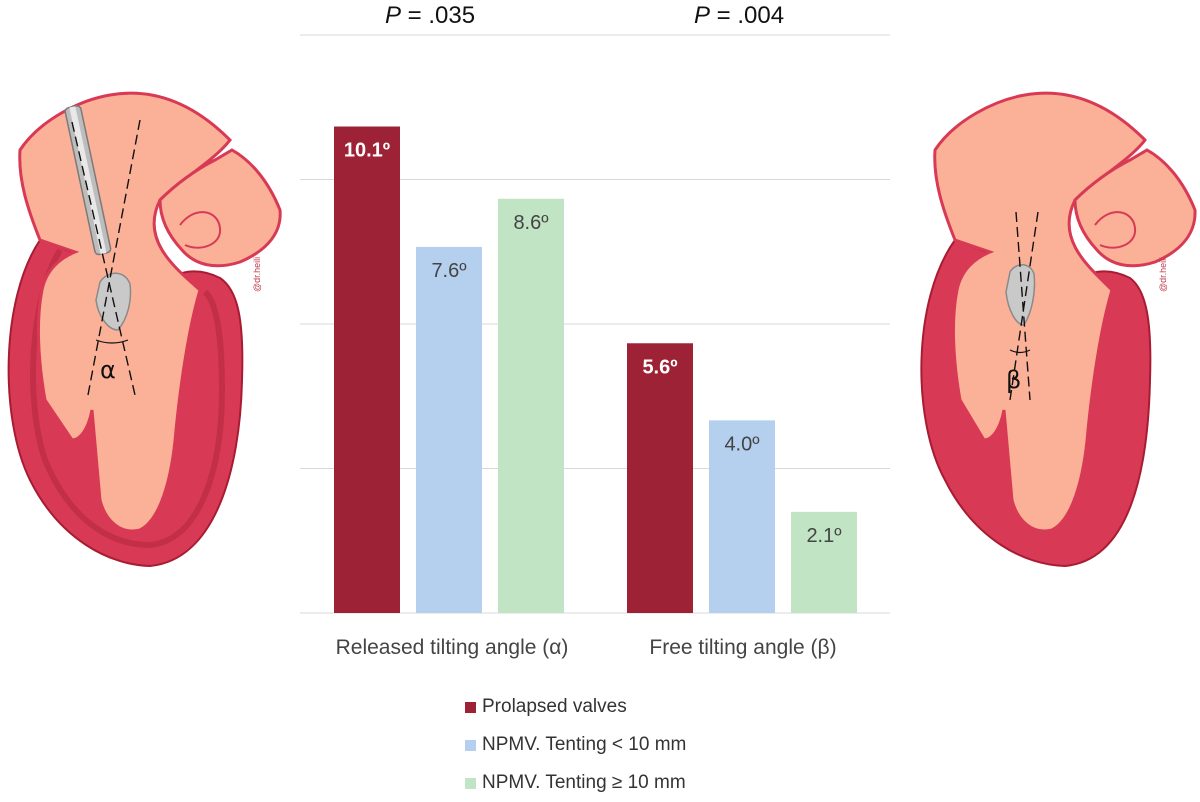  I want to click on category-label-released: Released tilting angle (α), so click(452, 647).